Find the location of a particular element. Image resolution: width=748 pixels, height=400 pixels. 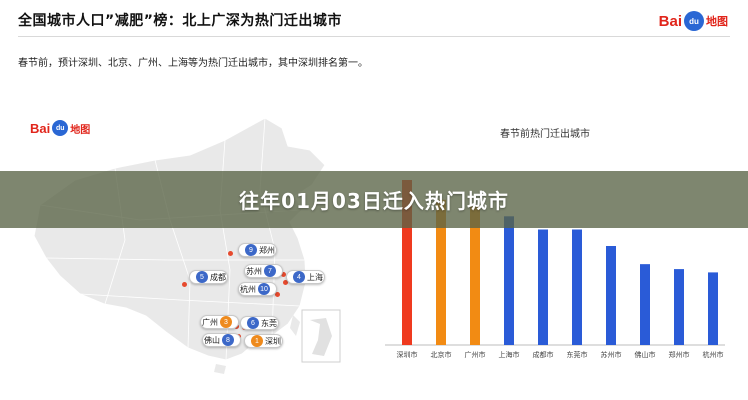

city-name: 上海 is located at coordinates (315, 277).